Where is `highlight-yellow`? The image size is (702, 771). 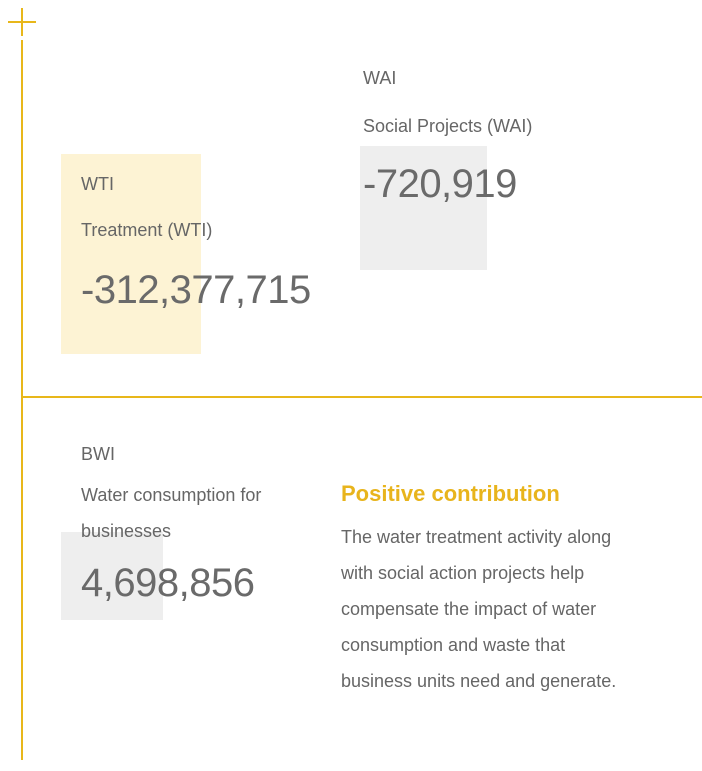 highlight-yellow is located at coordinates (131, 254).